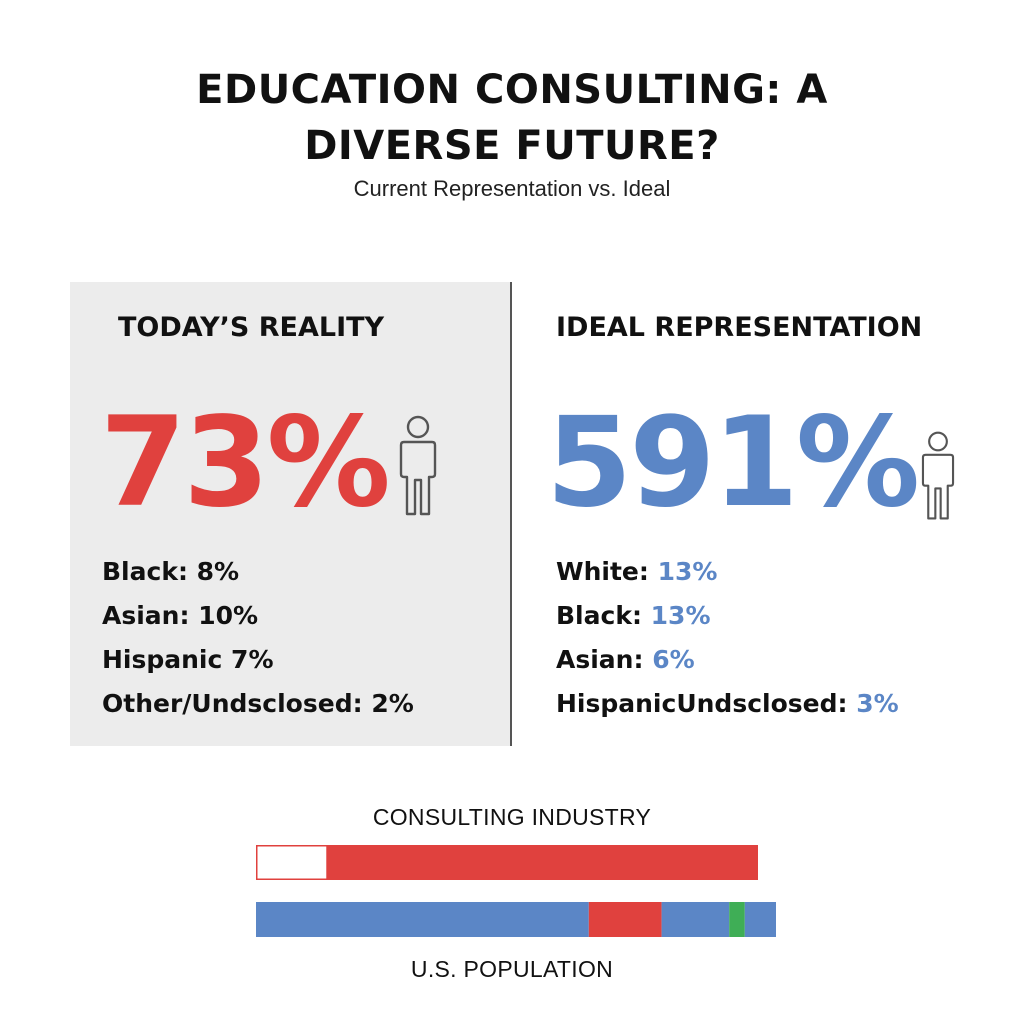 The width and height of the screenshot is (1024, 1024). Describe the element at coordinates (512, 146) in the screenshot. I see `title-line-2: DIVERSE FUTURE?` at that location.